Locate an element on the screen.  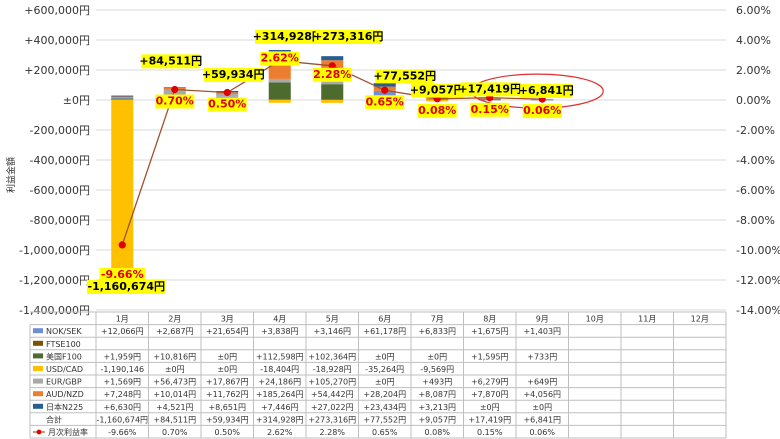
rate-label: -9.66% is located at coordinates (122, 274).